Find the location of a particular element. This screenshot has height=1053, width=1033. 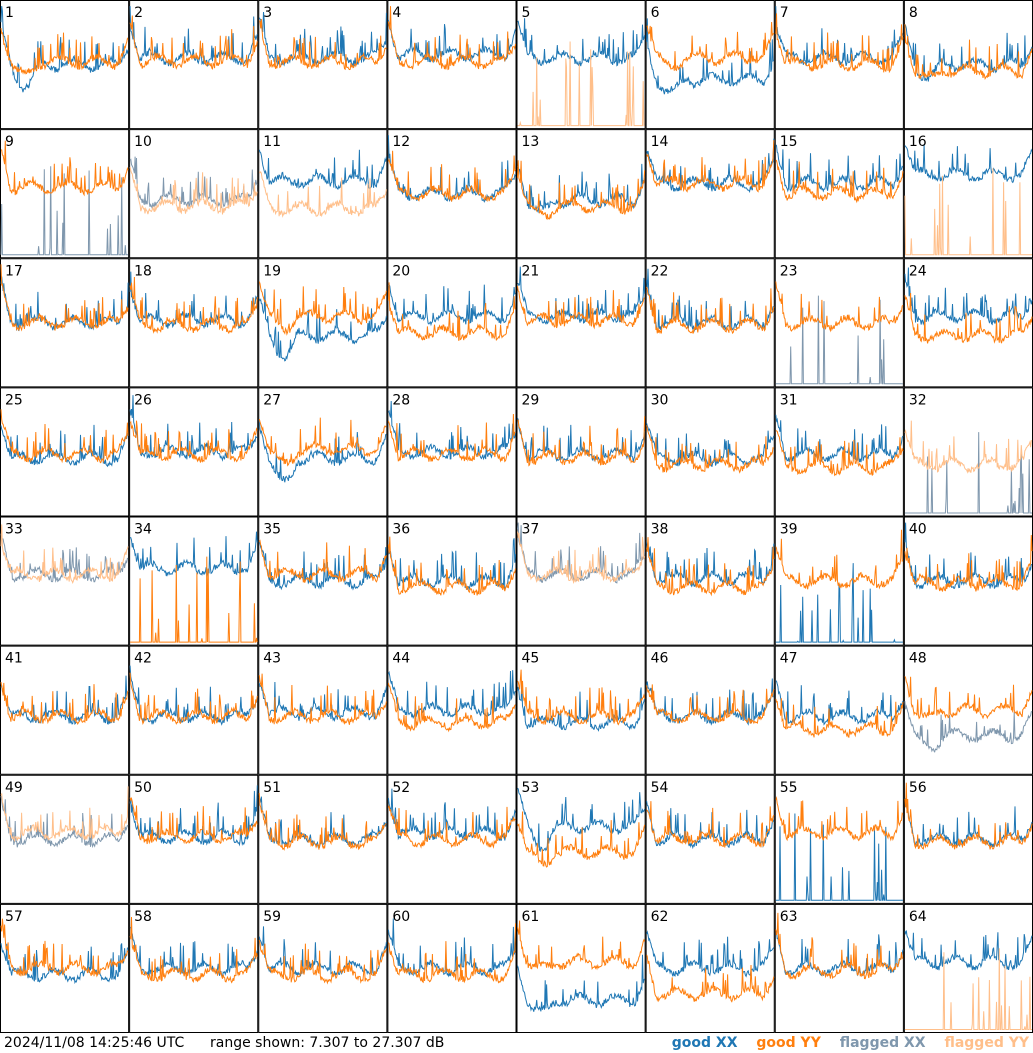

panel-23: 23 is located at coordinates (839, 323).